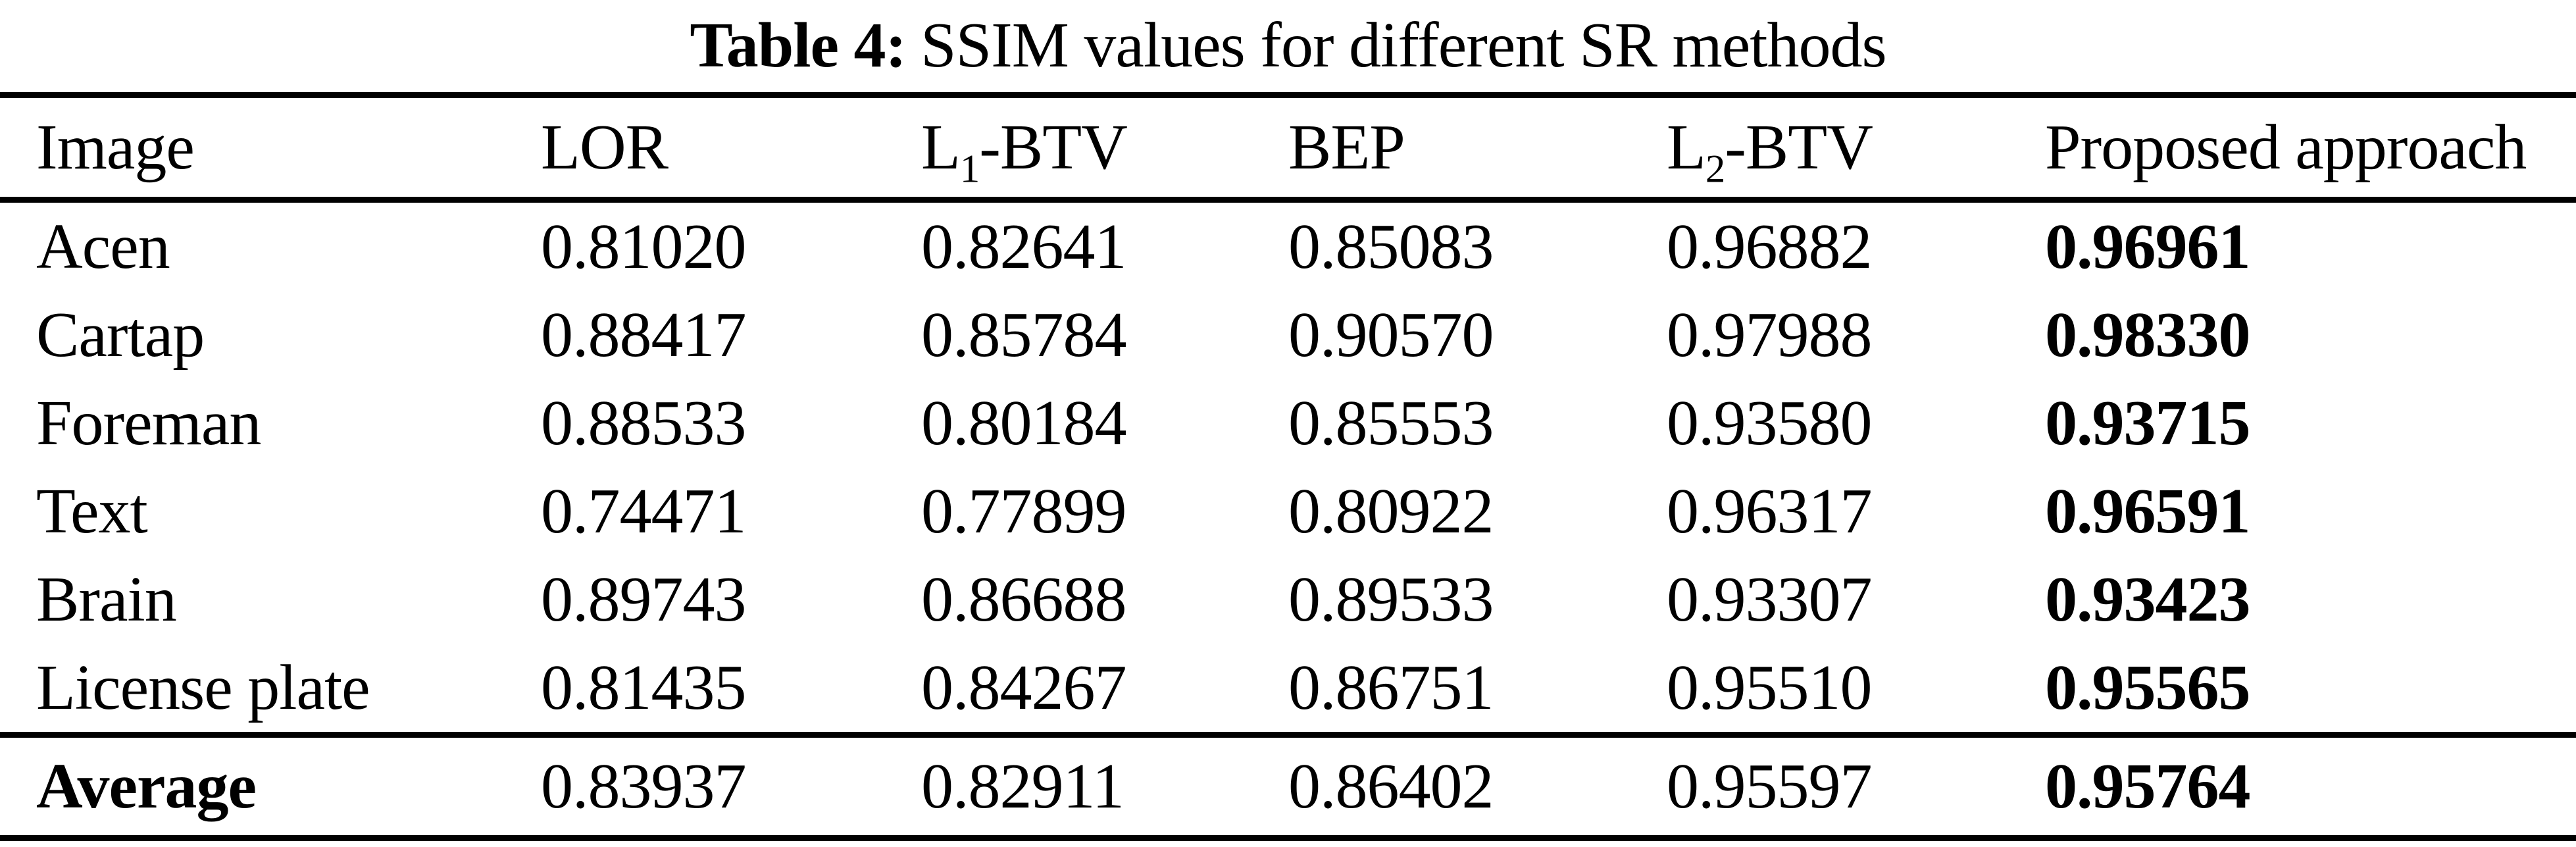 This screenshot has width=2576, height=847. I want to click on col-header-lor: LOR, so click(731, 147).